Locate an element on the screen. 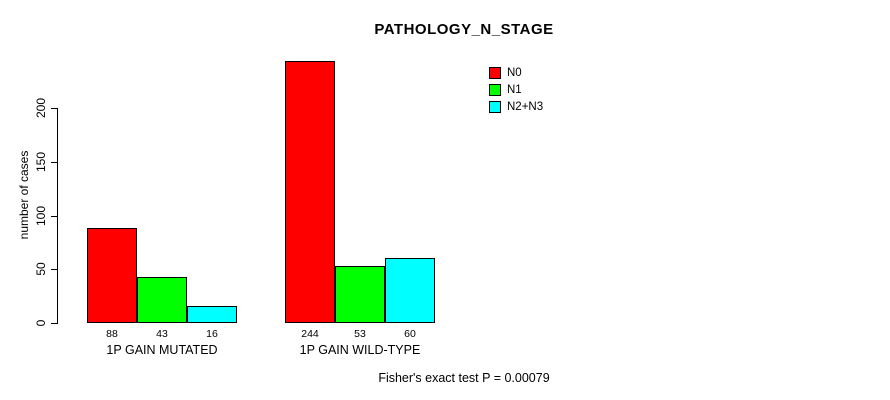 Image resolution: width=890 pixels, height=400 pixels. bar-value-label: 244 is located at coordinates (310, 334).